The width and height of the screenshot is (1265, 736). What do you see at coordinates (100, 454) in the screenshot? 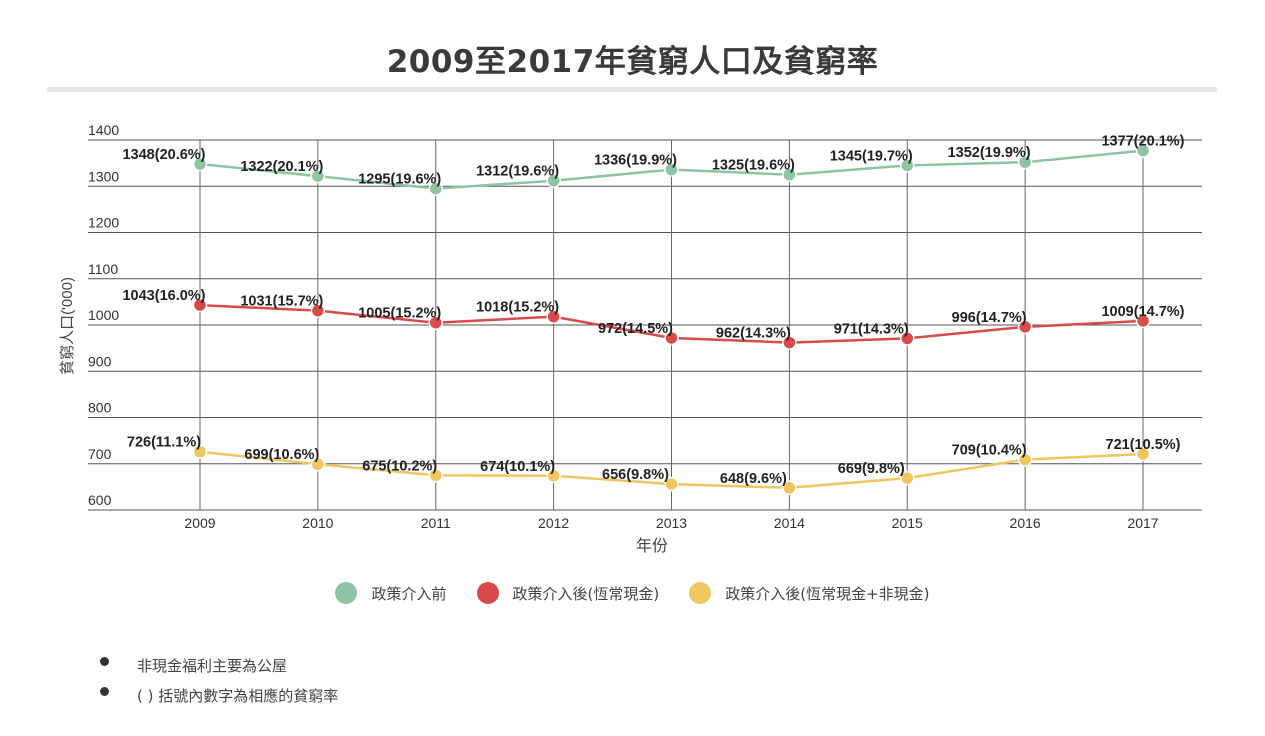
I see `y-tick-label: 700` at bounding box center [100, 454].